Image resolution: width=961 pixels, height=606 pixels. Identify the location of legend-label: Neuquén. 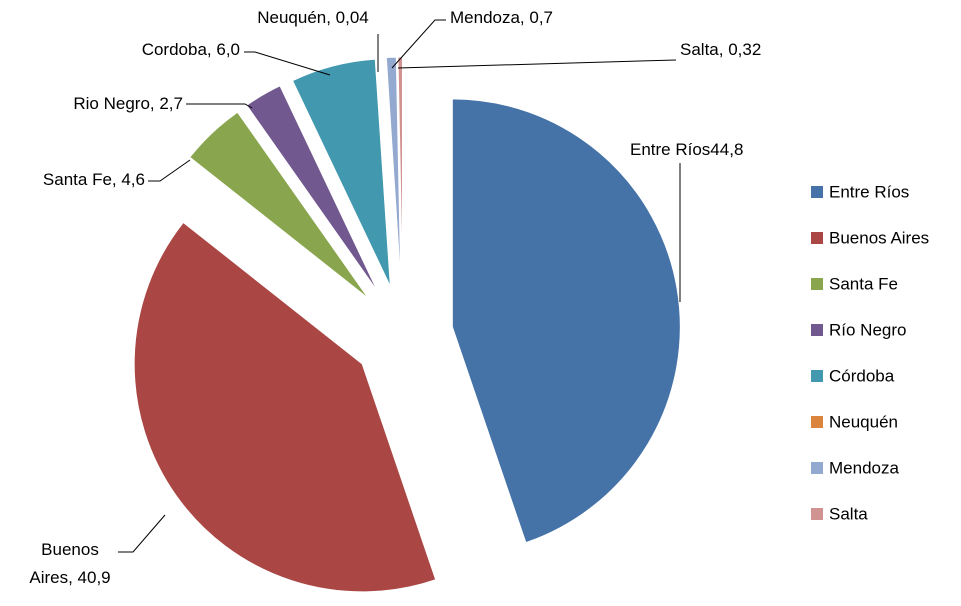
(863, 421).